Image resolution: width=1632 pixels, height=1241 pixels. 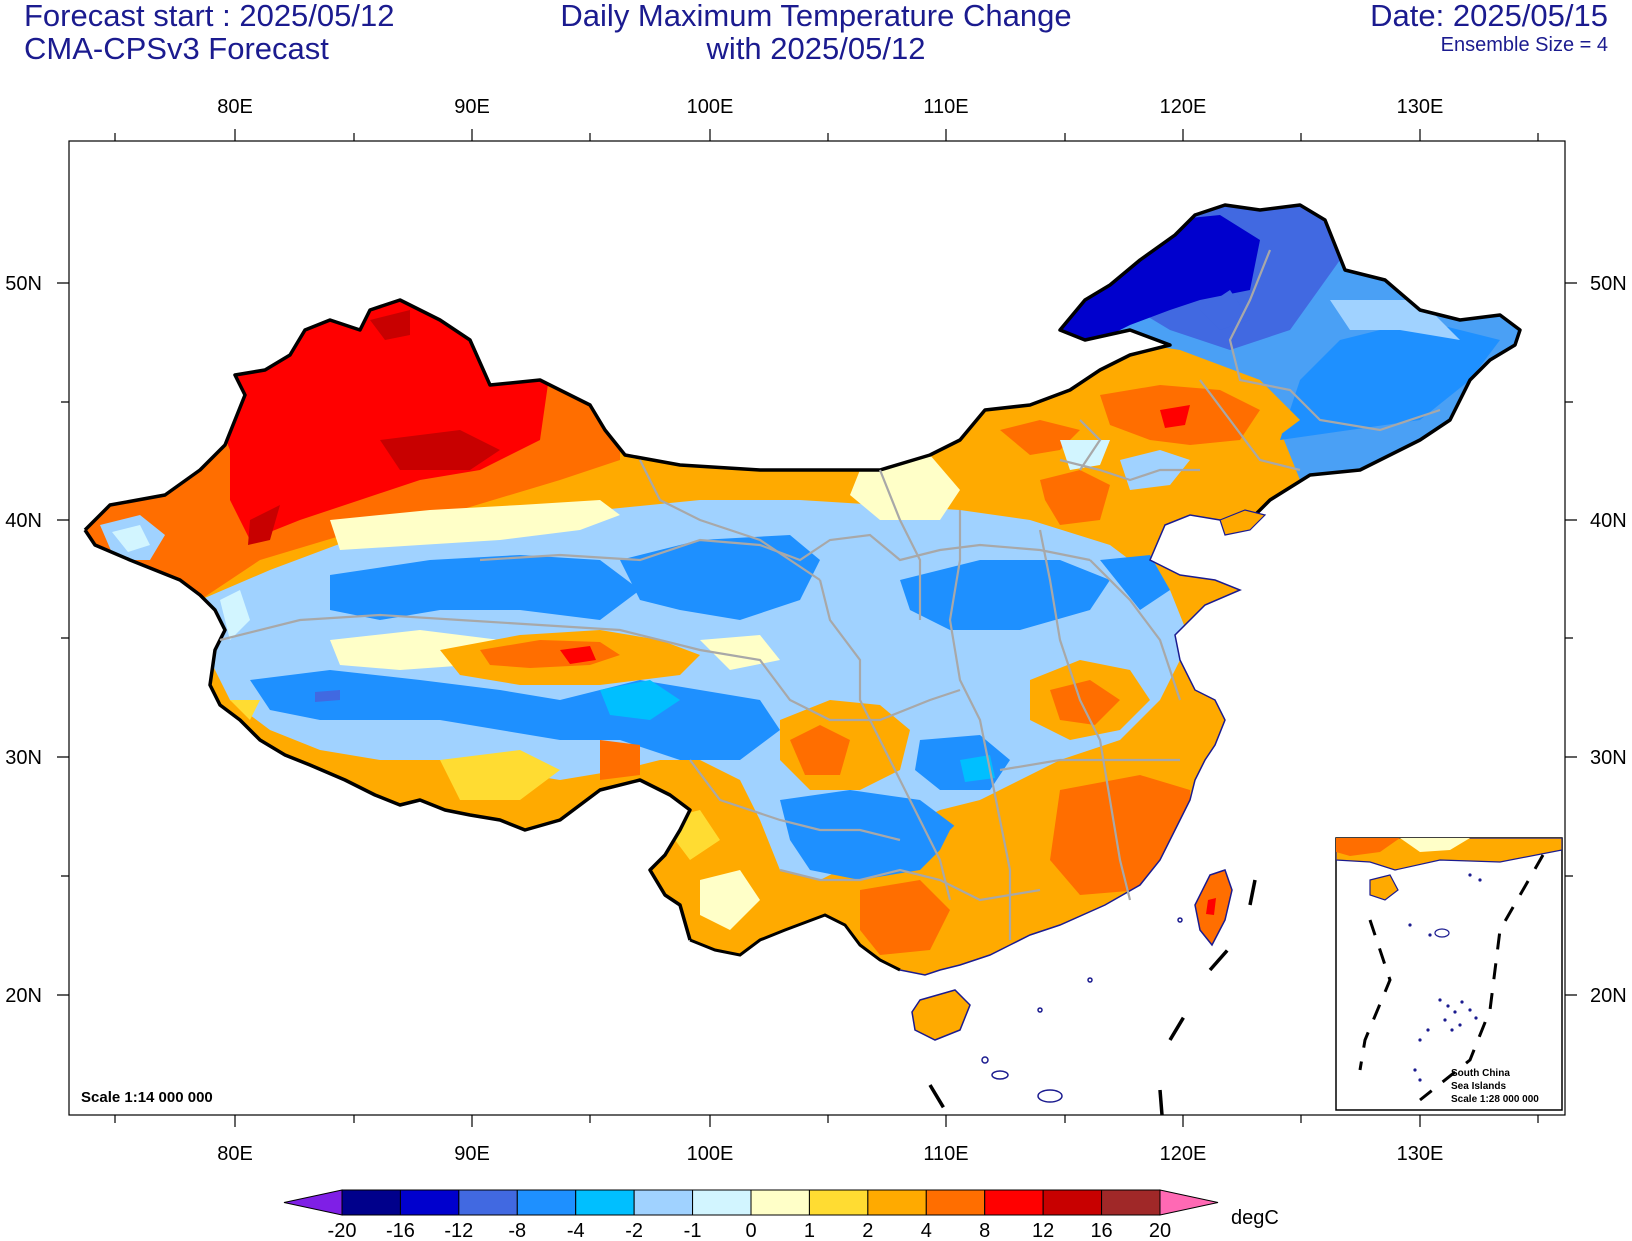 I want to click on forecast-start-label: Forecast start : 2025/05/12, so click(x=209, y=16).